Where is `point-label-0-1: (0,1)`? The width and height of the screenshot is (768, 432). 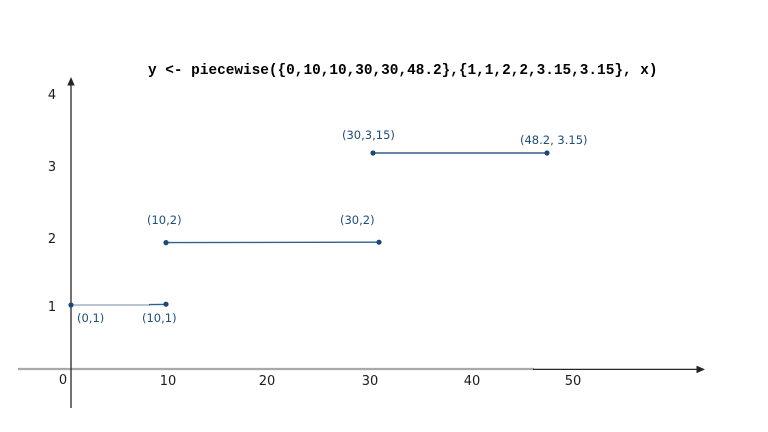
point-label-0-1: (0,1) is located at coordinates (90, 318).